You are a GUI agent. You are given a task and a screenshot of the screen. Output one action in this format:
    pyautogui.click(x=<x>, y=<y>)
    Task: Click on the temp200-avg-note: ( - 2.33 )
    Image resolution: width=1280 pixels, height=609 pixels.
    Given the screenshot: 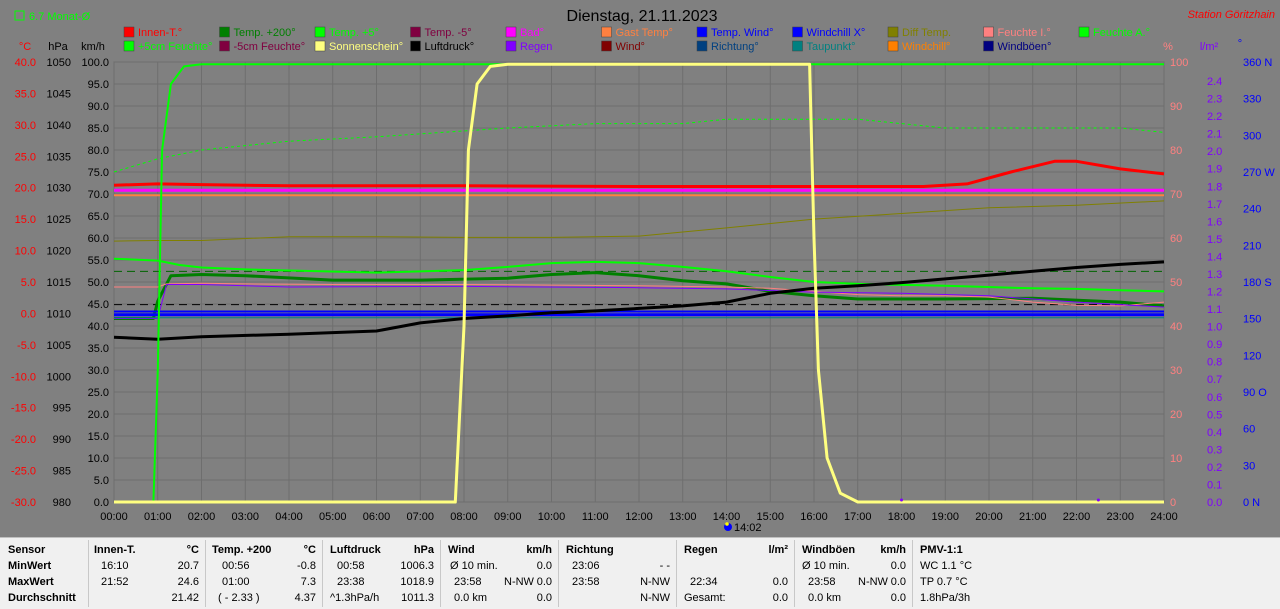 What is the action you would take?
    pyautogui.click(x=239, y=598)
    